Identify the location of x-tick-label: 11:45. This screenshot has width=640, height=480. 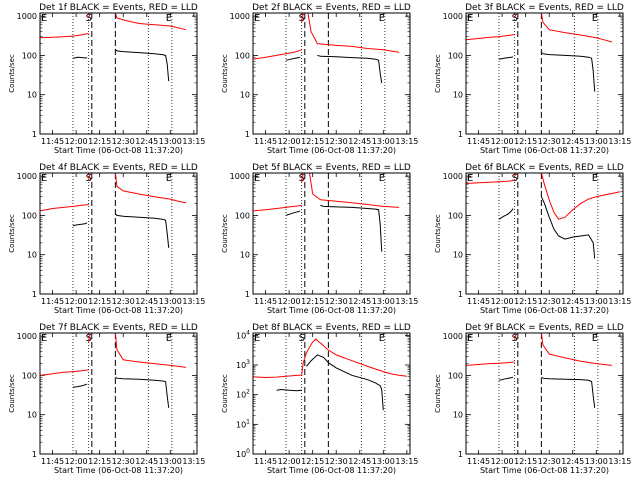
(265, 301).